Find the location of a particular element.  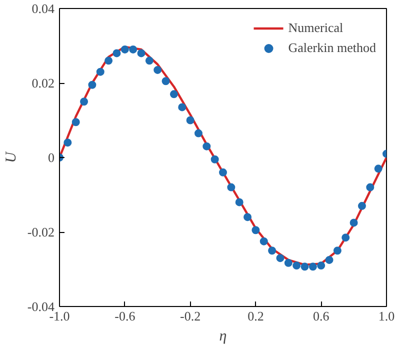

y-tick-label: -0.04 is located at coordinates (41, 306).